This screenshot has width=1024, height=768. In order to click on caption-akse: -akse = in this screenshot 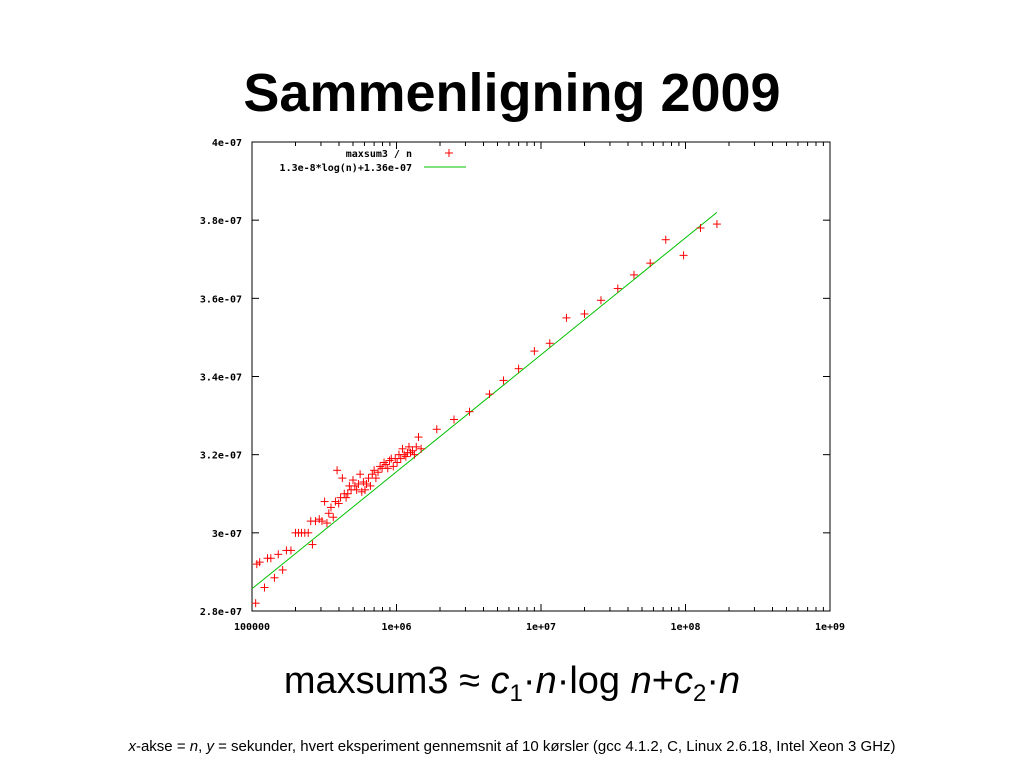, I will do `click(162, 746)`.